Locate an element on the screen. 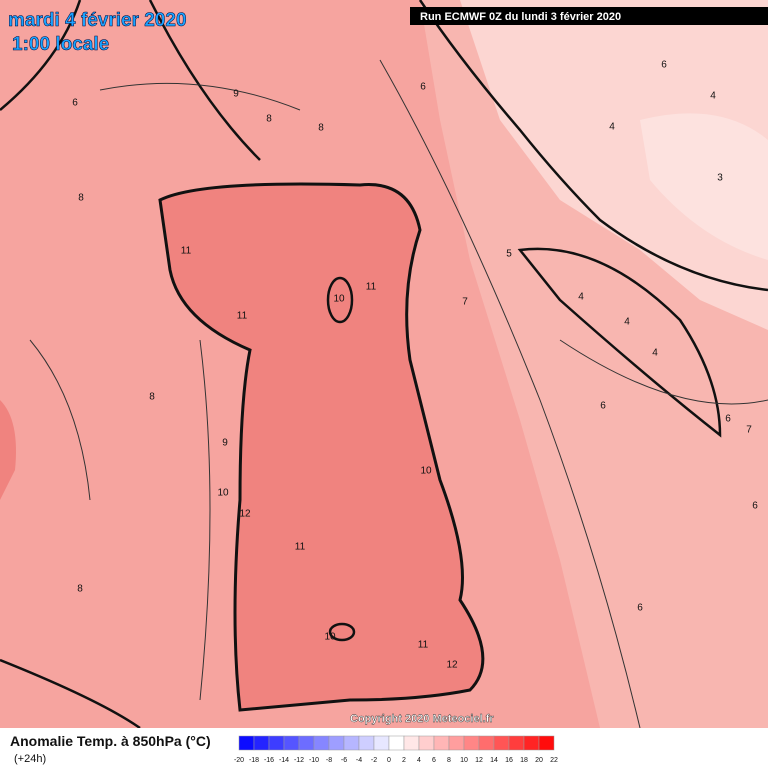 This screenshot has height=773, width=768. legend-title: Anomalie Temp. à 850hPa (°C) is located at coordinates (110, 741).